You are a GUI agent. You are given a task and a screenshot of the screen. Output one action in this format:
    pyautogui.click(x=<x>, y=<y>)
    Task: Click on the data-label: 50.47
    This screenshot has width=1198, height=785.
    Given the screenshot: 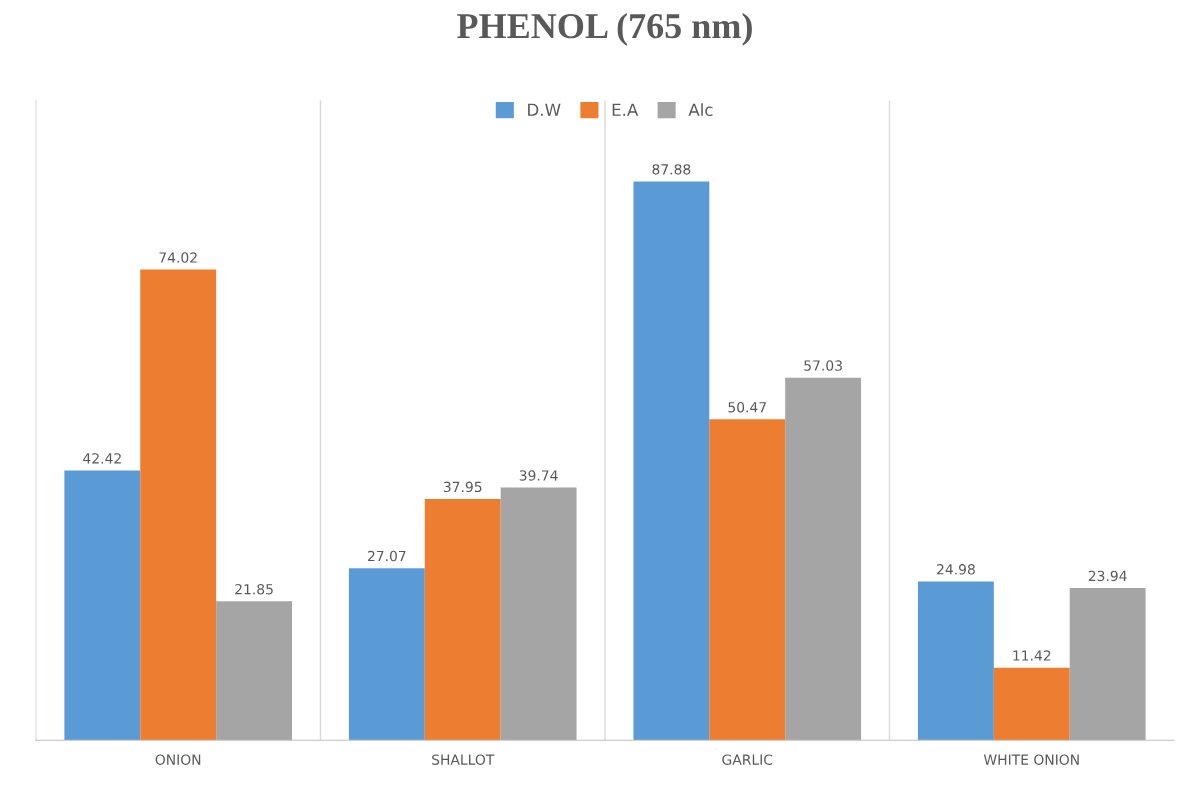 What is the action you would take?
    pyautogui.click(x=747, y=407)
    